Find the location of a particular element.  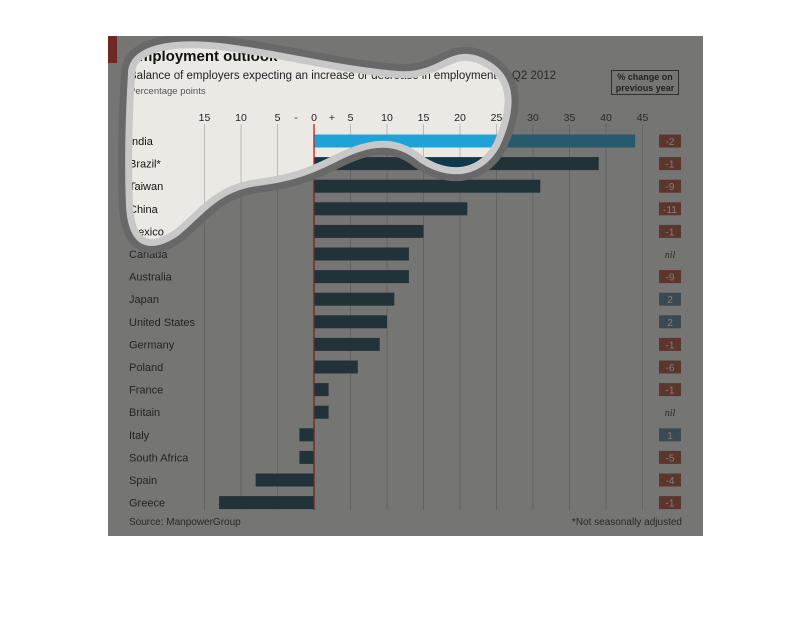

change-value: -2 is located at coordinates (670, 142).